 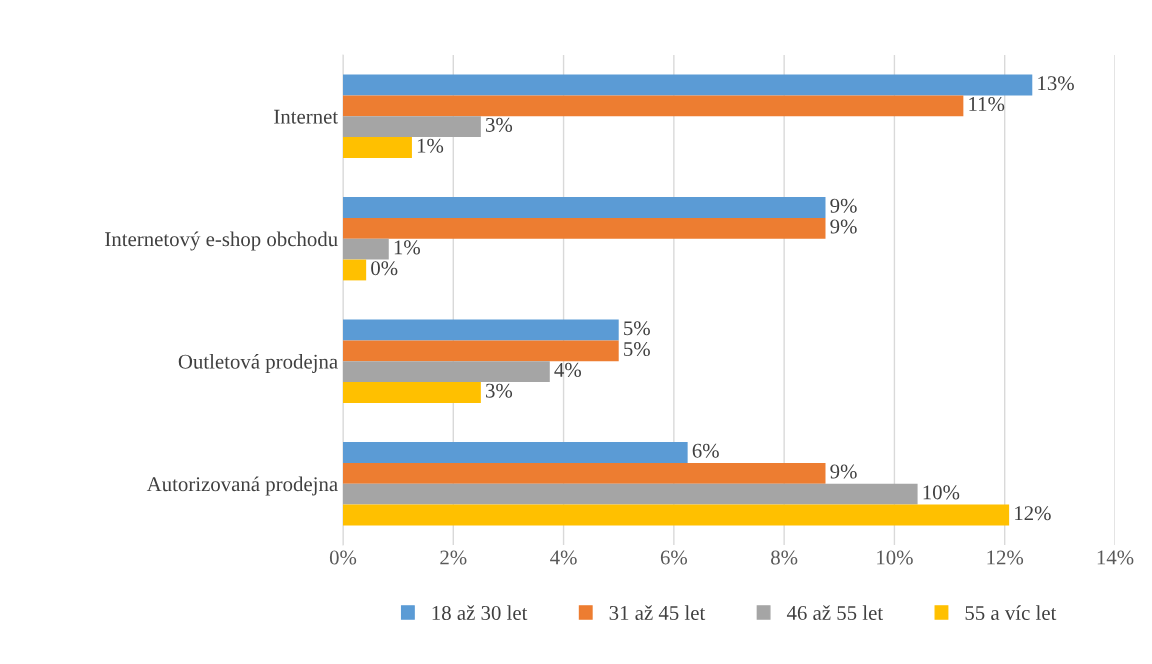 I want to click on x-tick-label: 8%, so click(x=784, y=557).